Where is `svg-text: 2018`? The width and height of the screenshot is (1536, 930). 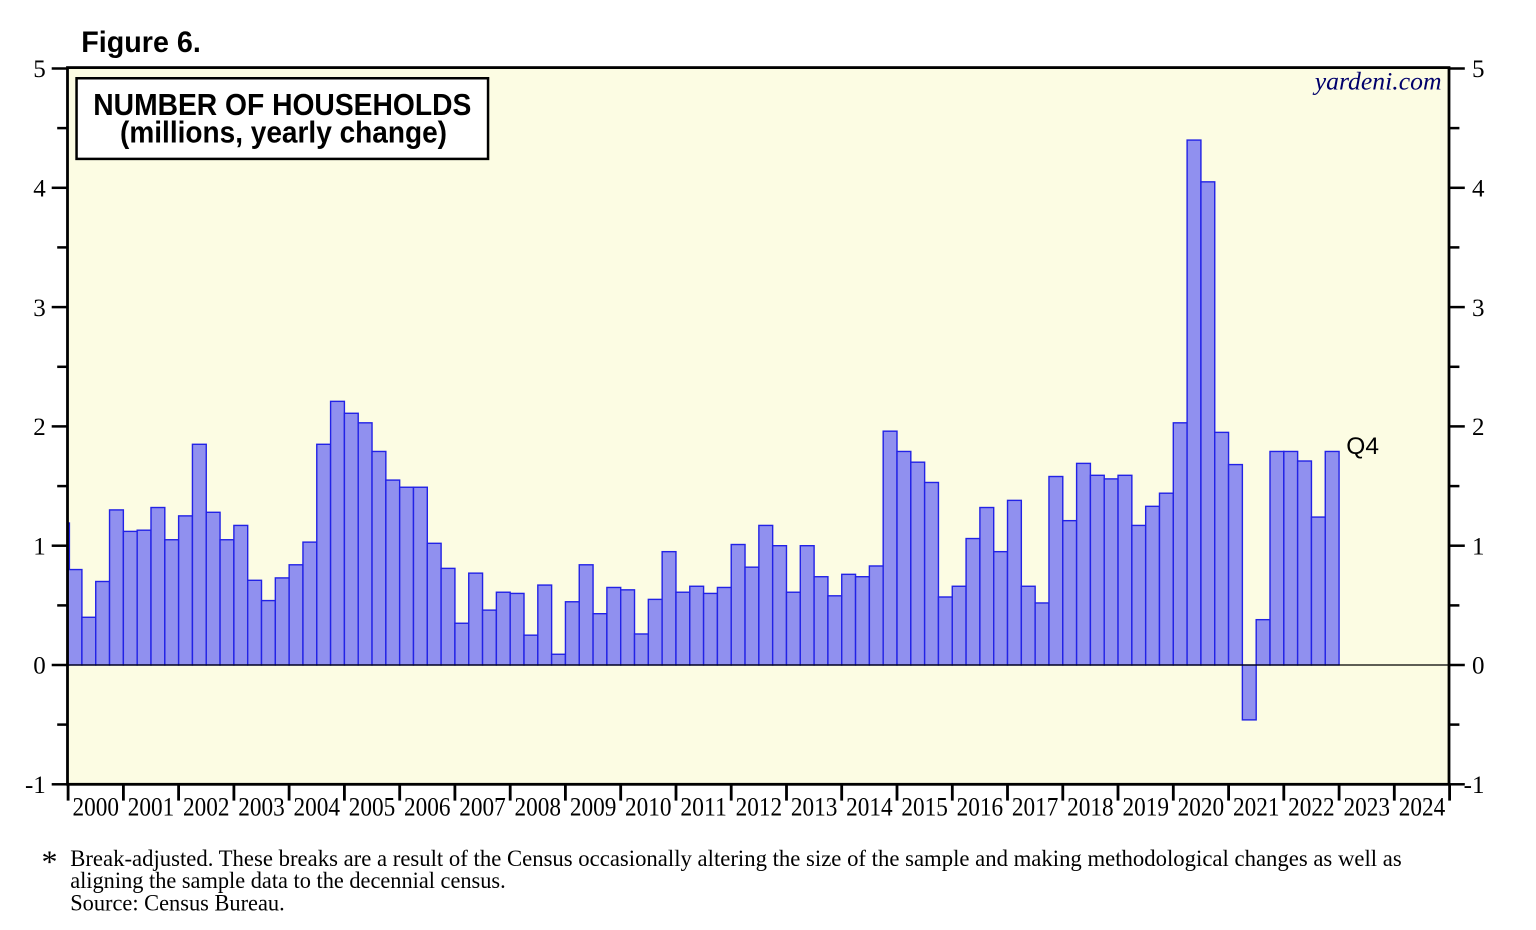 svg-text: 2018 is located at coordinates (1090, 806).